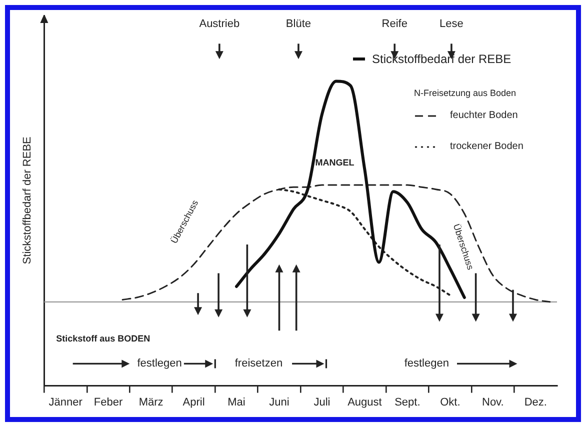  I want to click on x-tick-label: Sept., so click(407, 402).